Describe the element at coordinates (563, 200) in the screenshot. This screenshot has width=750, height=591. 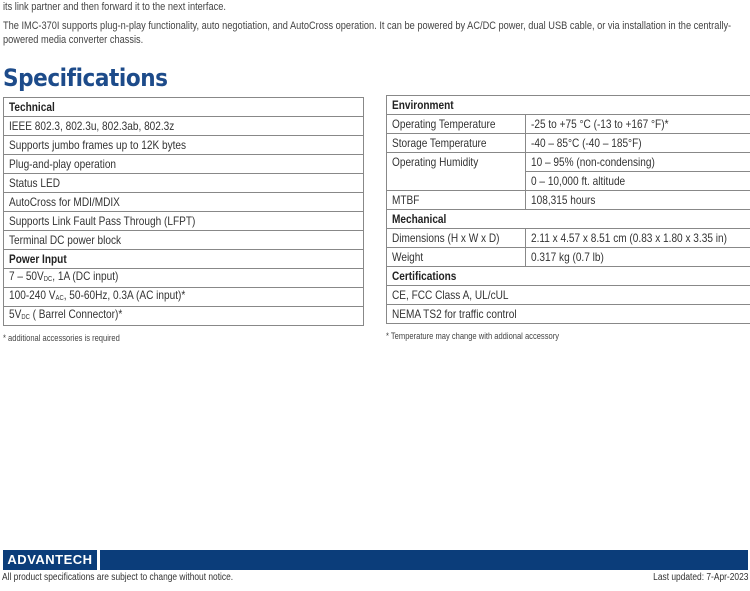
I see `spec-value: 108,315 hours` at that location.